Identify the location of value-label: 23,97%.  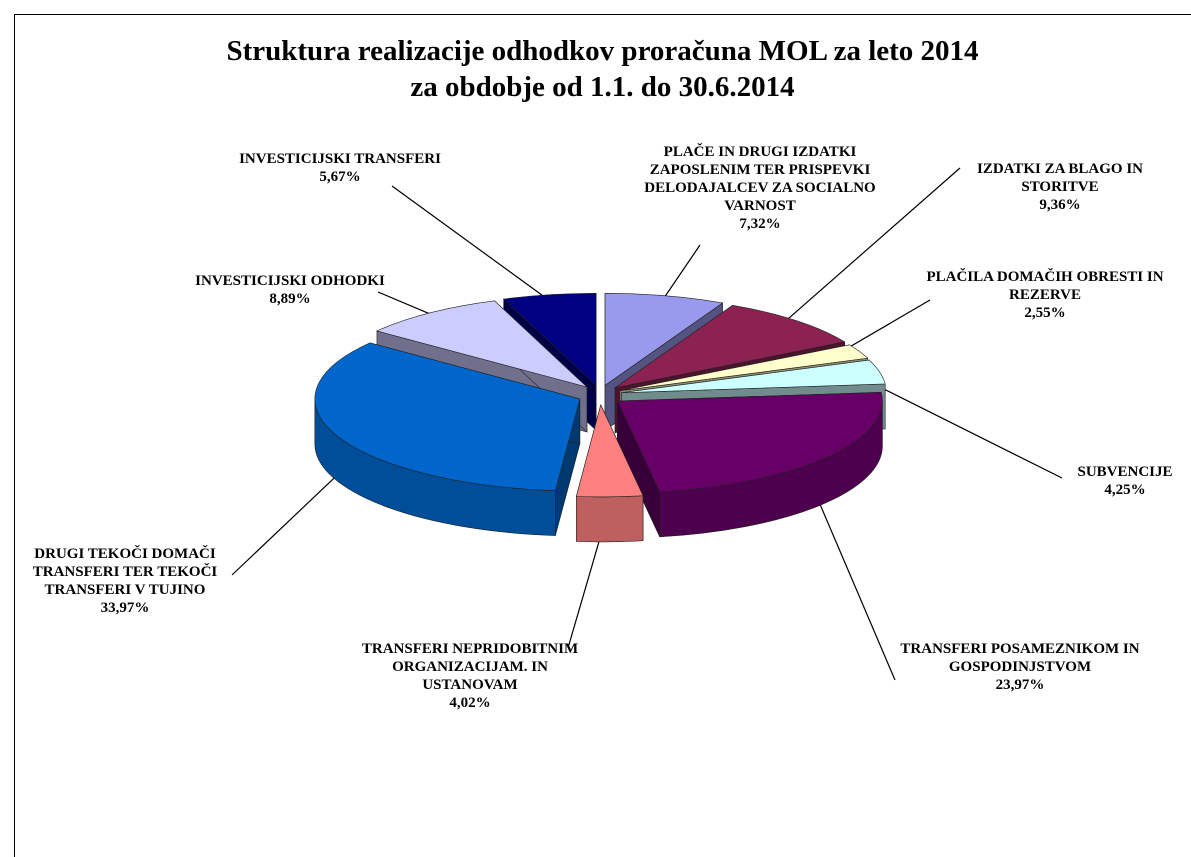
(1020, 685).